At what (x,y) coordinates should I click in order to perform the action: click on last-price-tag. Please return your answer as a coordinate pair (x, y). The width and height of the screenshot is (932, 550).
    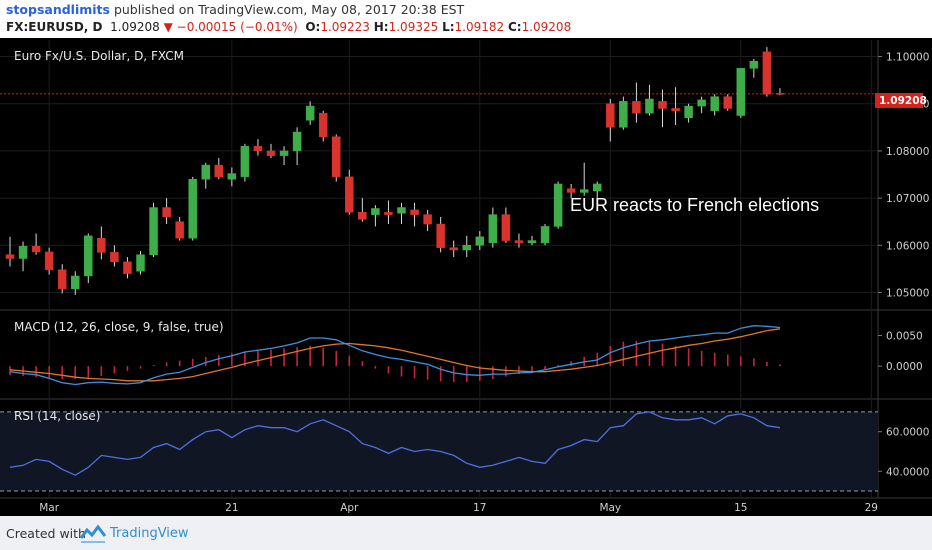
    Looking at the image, I should click on (899, 100).